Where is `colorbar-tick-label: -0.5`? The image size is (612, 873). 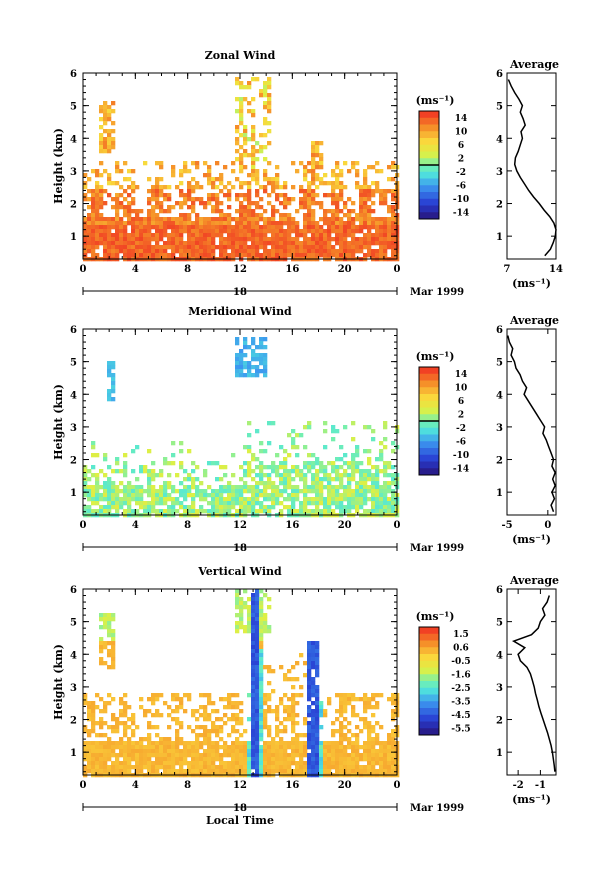
colorbar-tick-label: -0.5 is located at coordinates (460, 662).